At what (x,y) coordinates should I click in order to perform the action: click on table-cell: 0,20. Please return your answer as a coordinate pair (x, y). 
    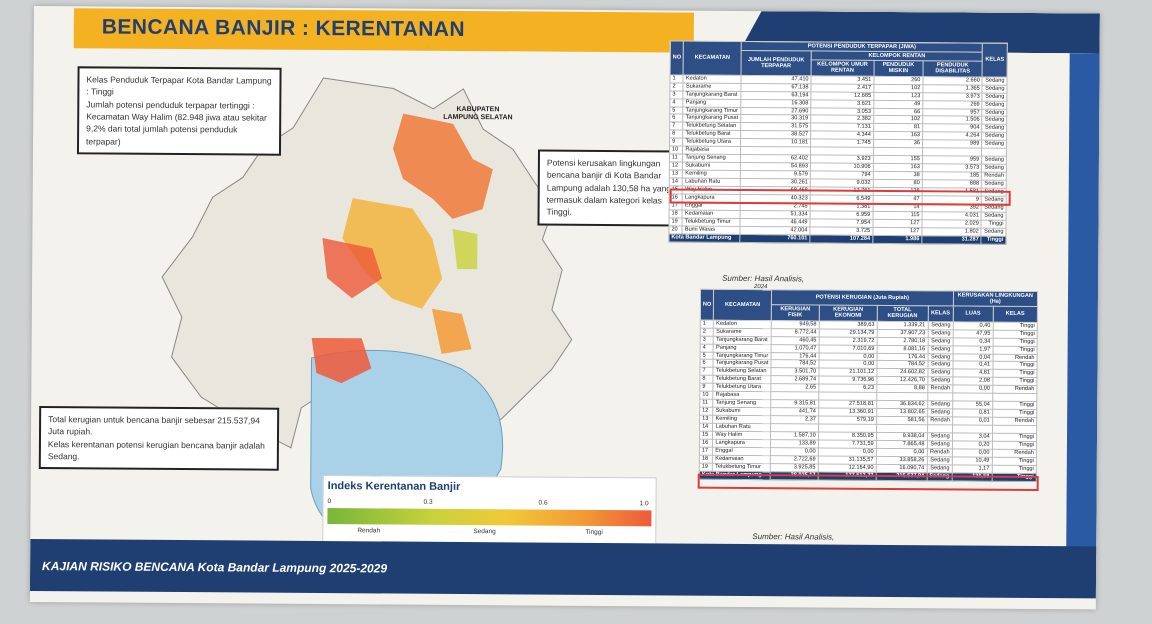
    Looking at the image, I should click on (972, 445).